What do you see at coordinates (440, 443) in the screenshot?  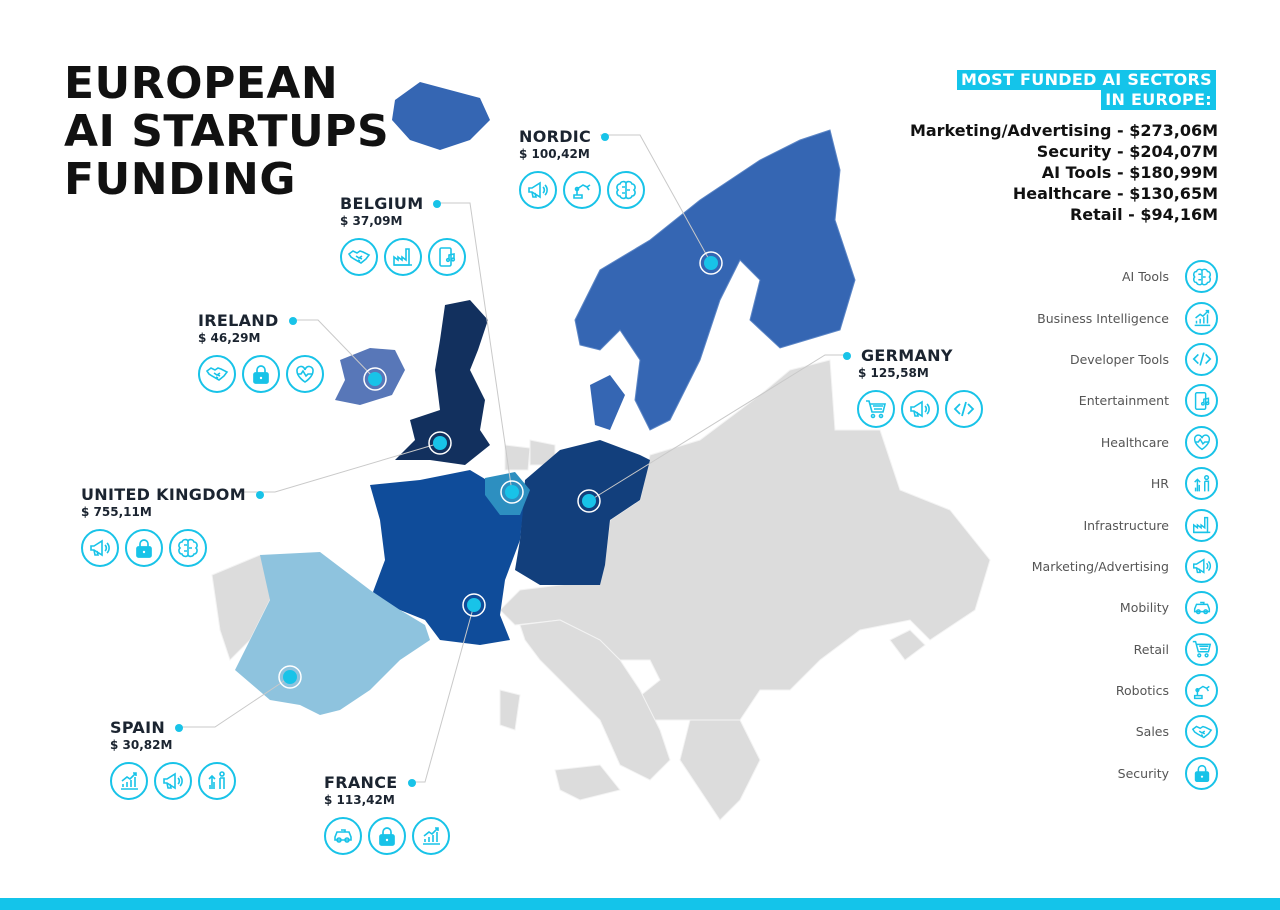 I see `marker-uk` at bounding box center [440, 443].